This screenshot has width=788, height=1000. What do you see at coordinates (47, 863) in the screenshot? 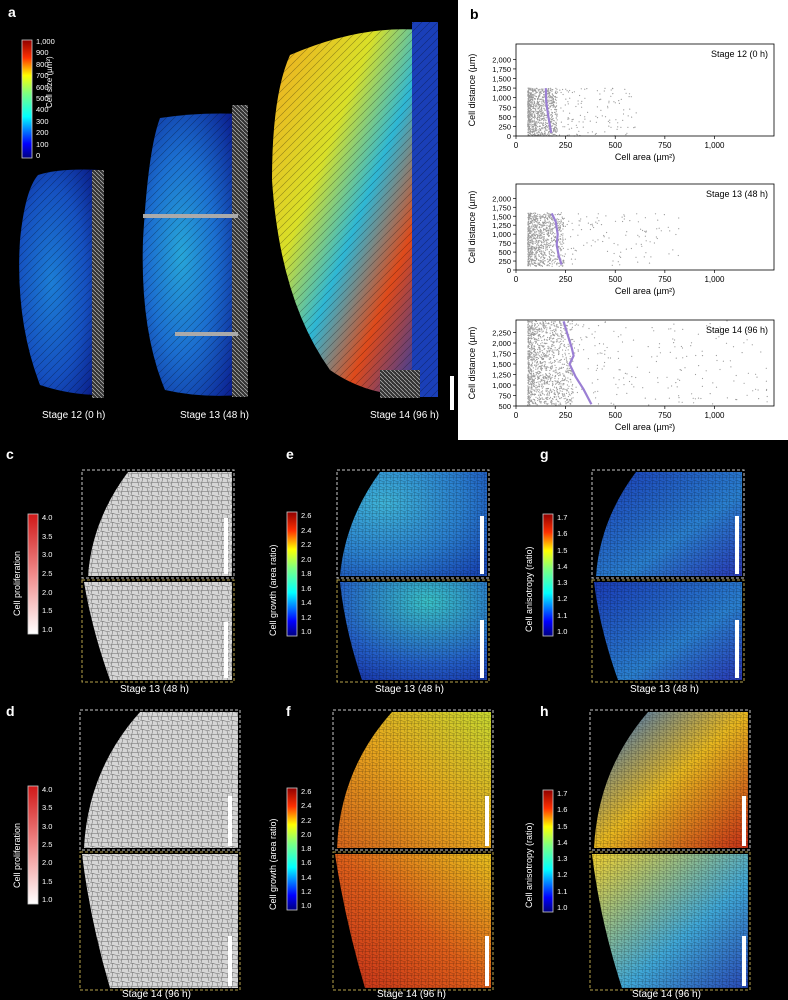
I see `colorbar-d-tick: 2.0` at bounding box center [47, 863].